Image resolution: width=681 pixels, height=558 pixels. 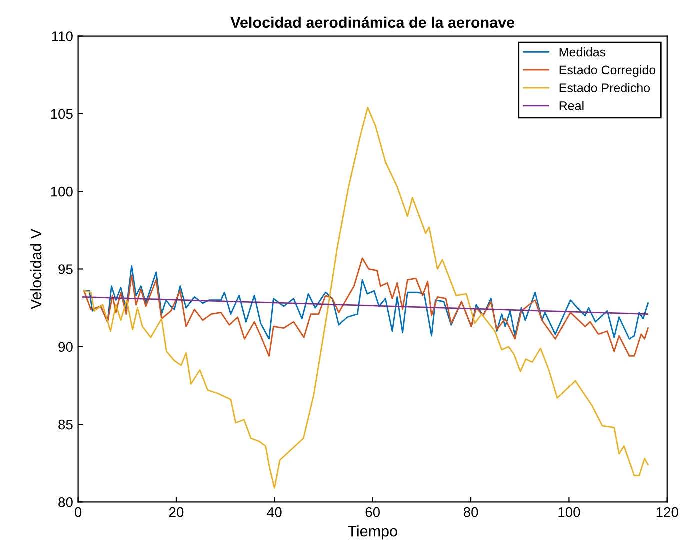 I want to click on legend-label: Estado Predicho, so click(x=605, y=88).